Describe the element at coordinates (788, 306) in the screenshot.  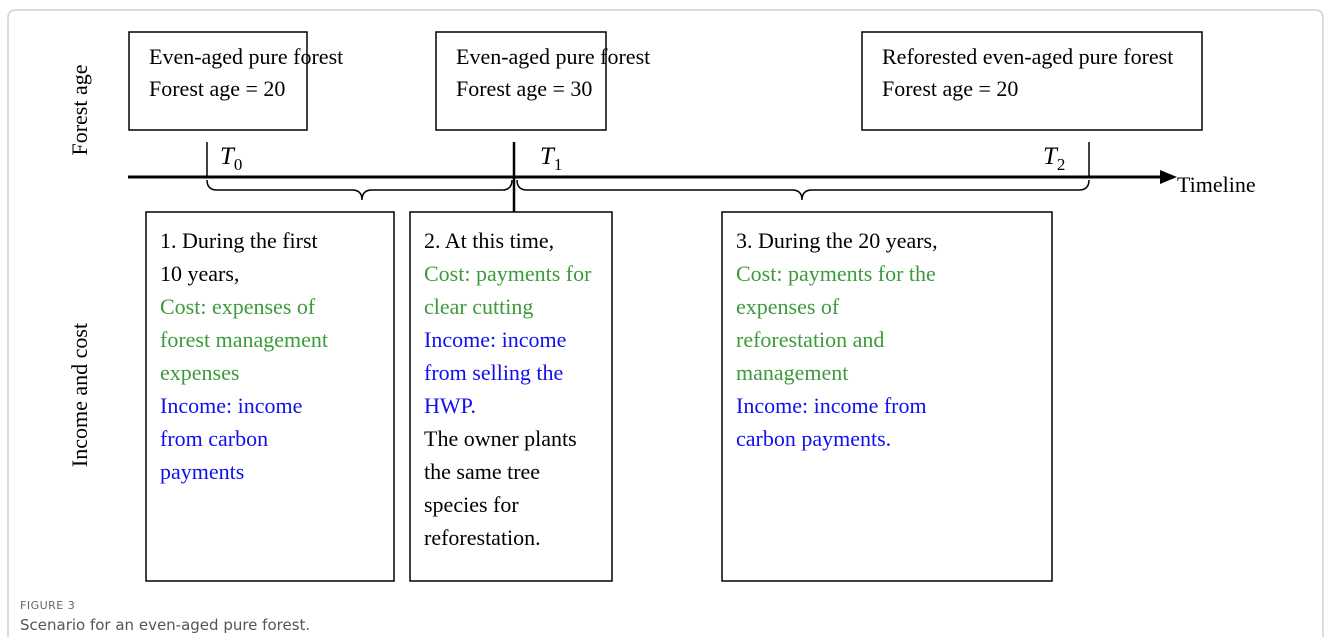
I see `box-line: expenses of` at that location.